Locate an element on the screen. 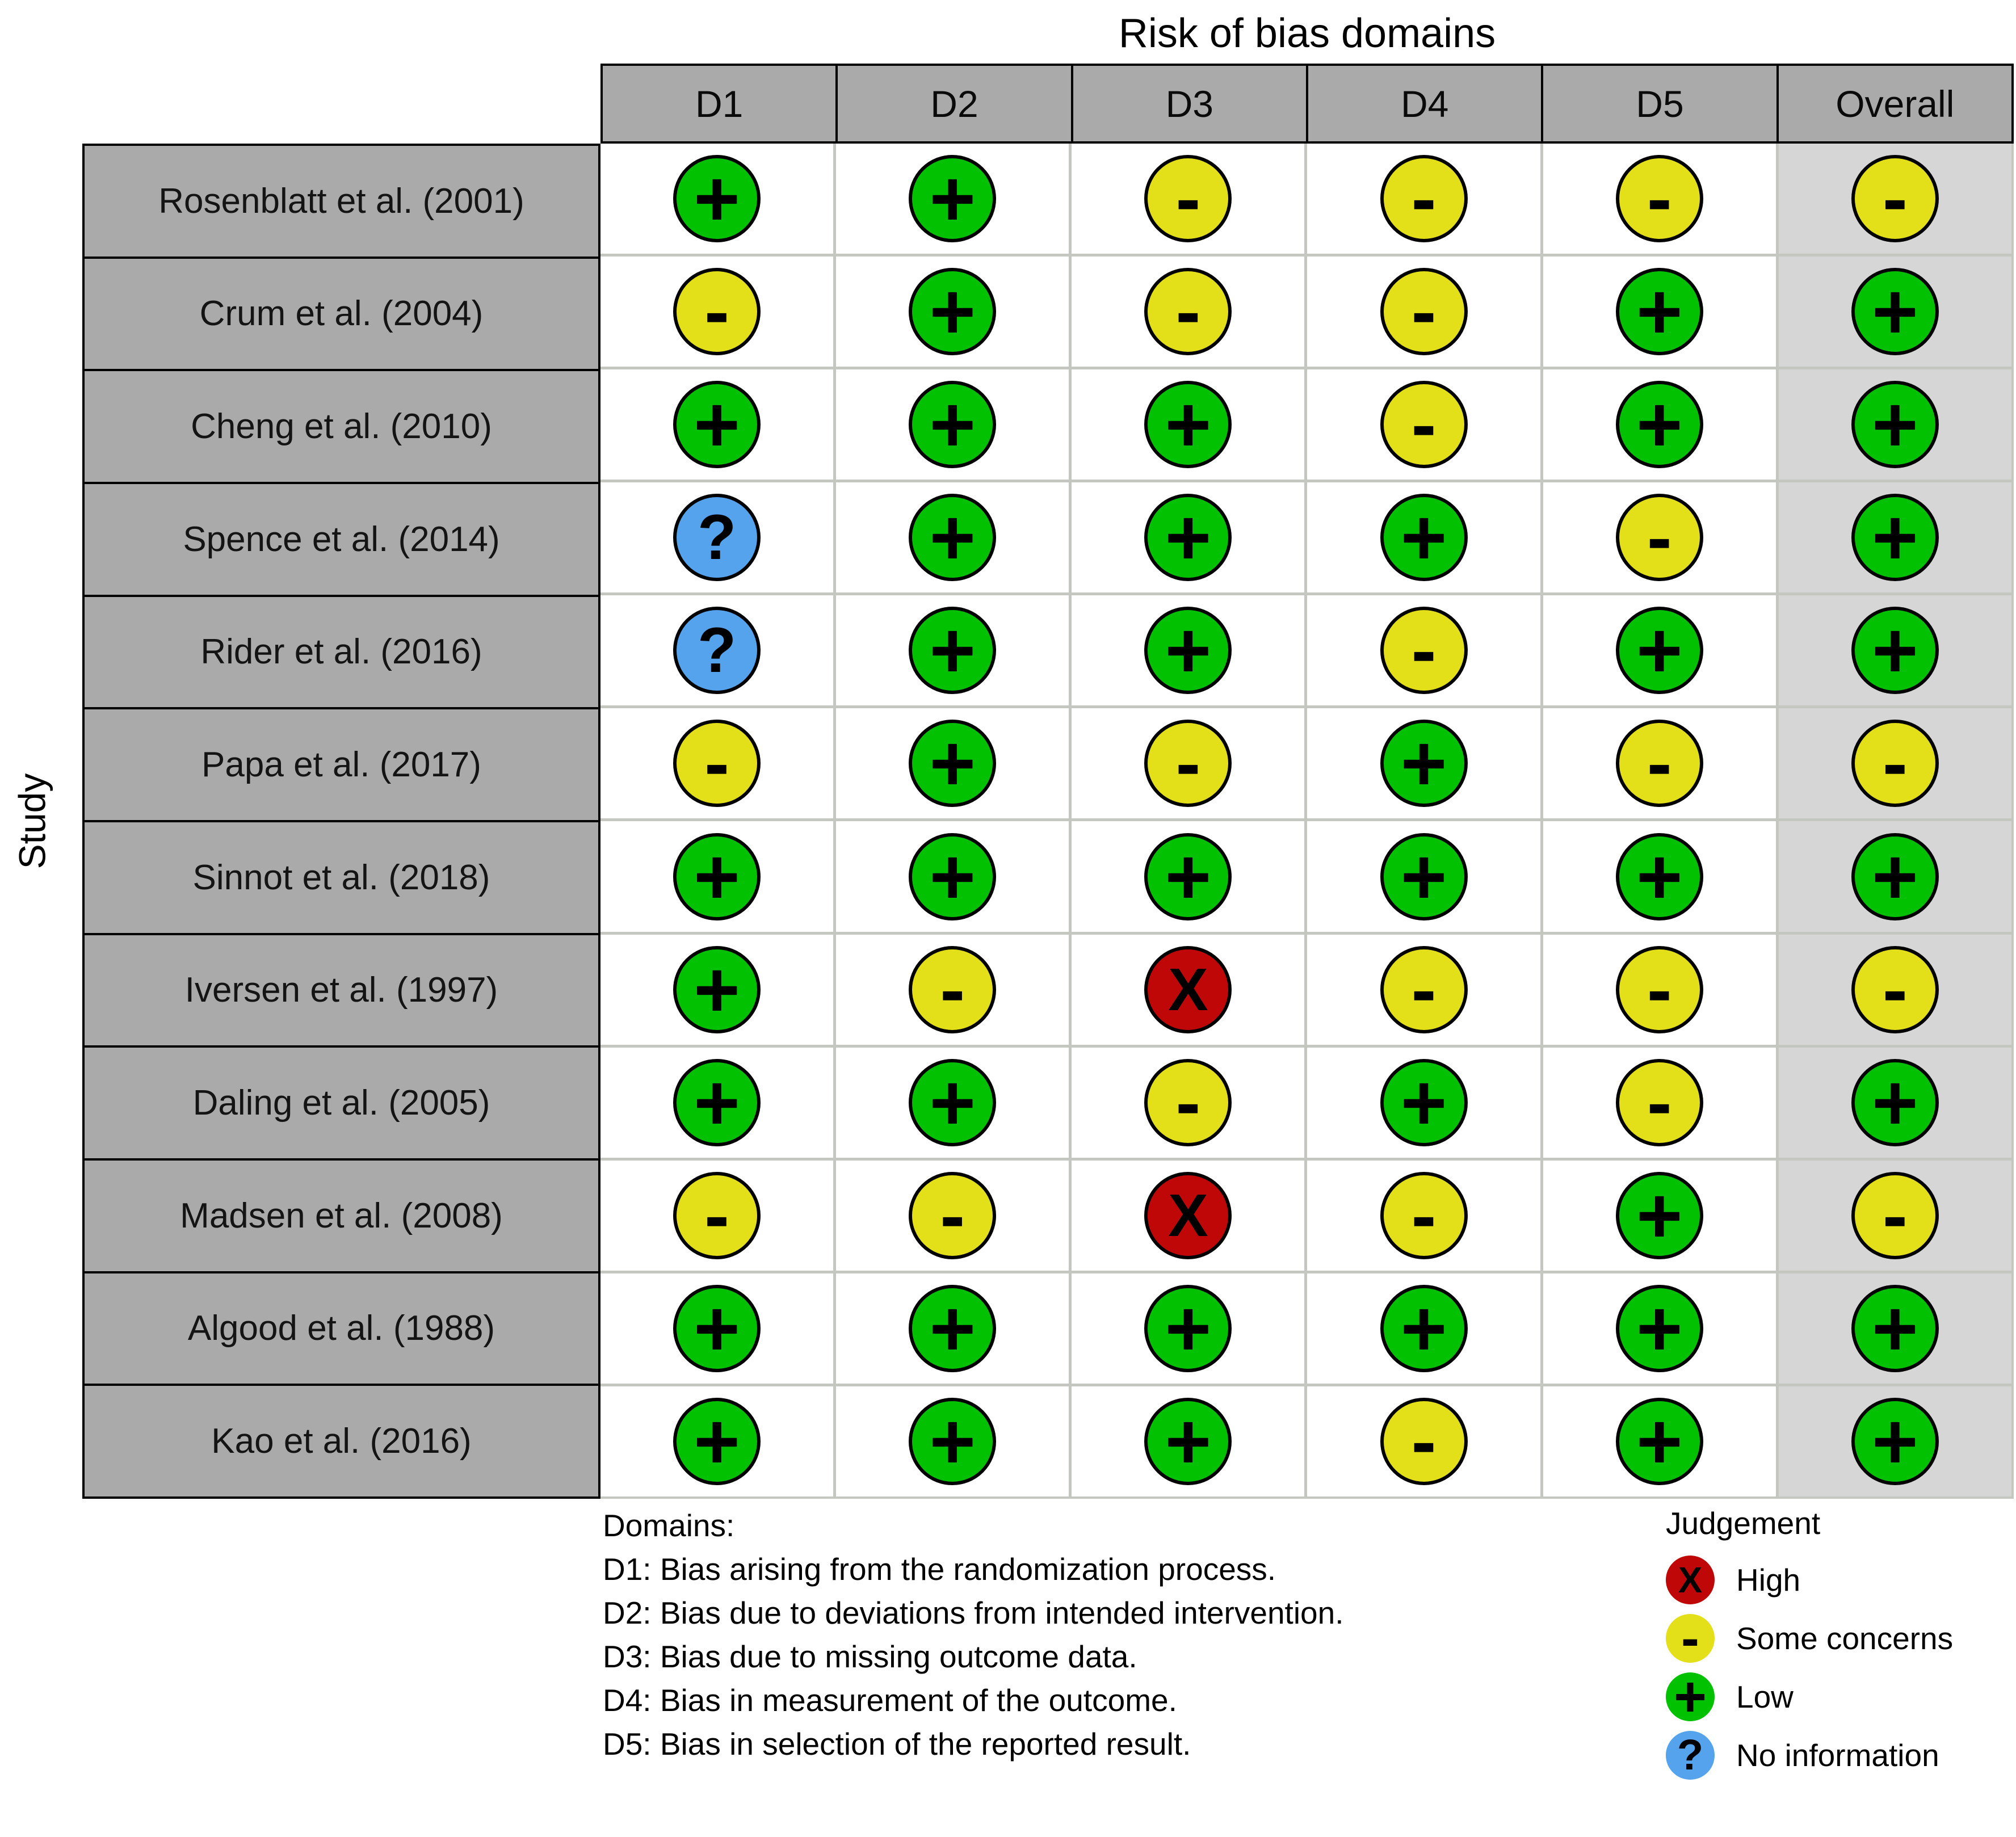  study-label: Spence et al. (2014) is located at coordinates (341, 540).